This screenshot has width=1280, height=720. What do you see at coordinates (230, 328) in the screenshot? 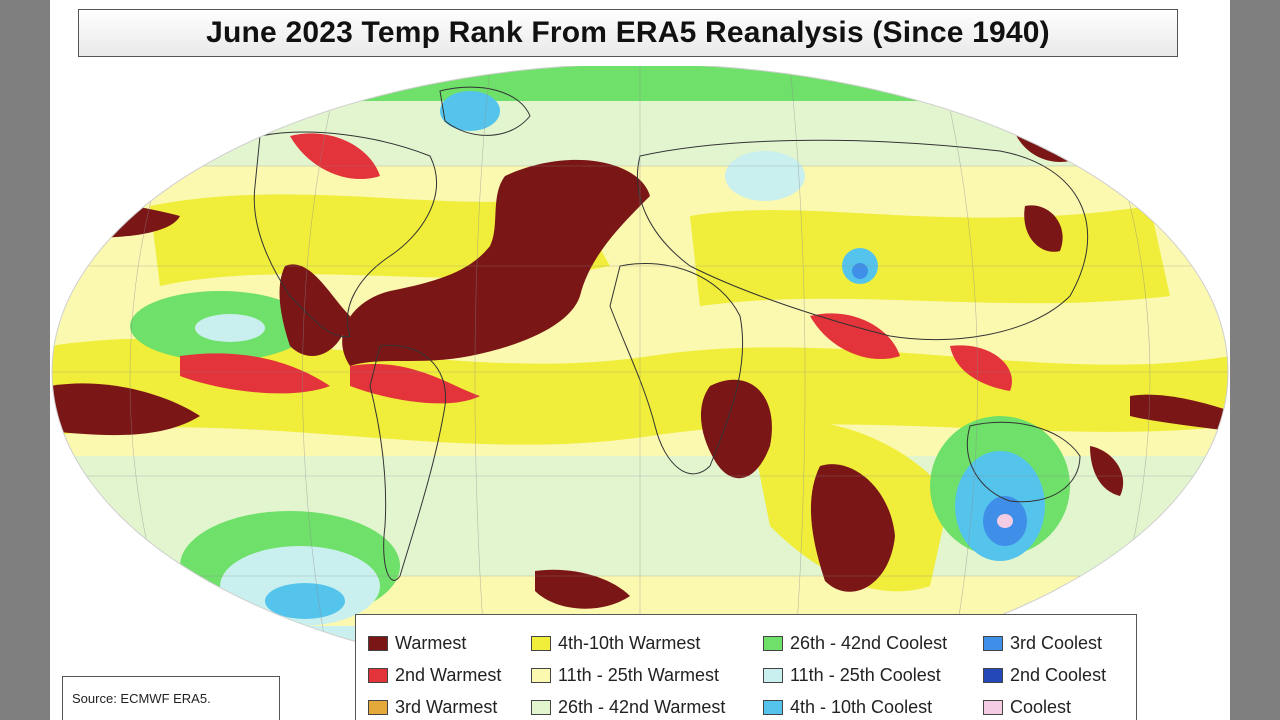
I see `cool-patch` at bounding box center [230, 328].